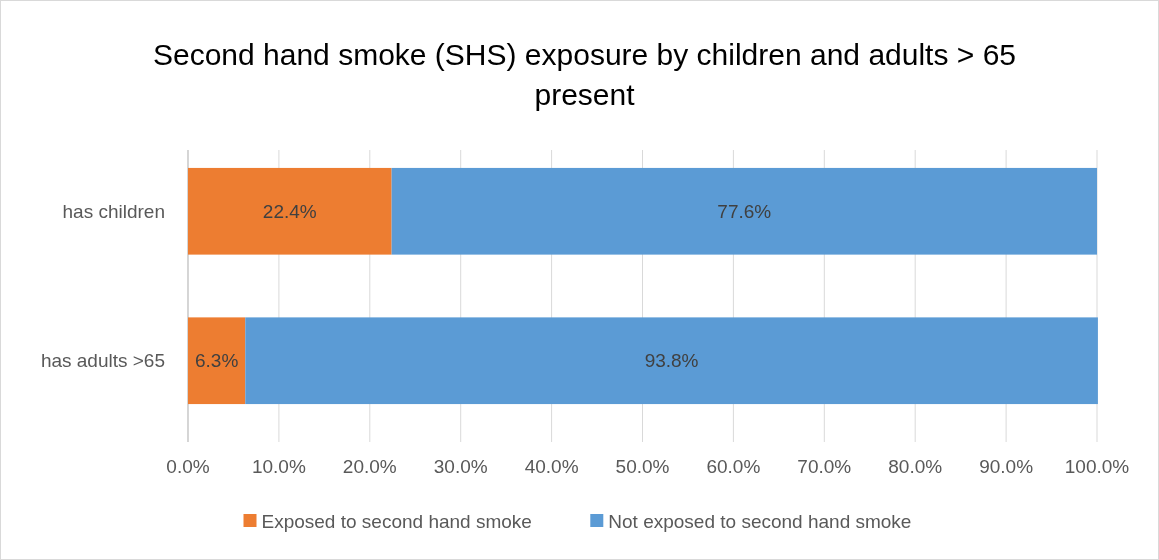  Describe the element at coordinates (369, 466) in the screenshot. I see `x-tick-label: 20.0%` at that location.